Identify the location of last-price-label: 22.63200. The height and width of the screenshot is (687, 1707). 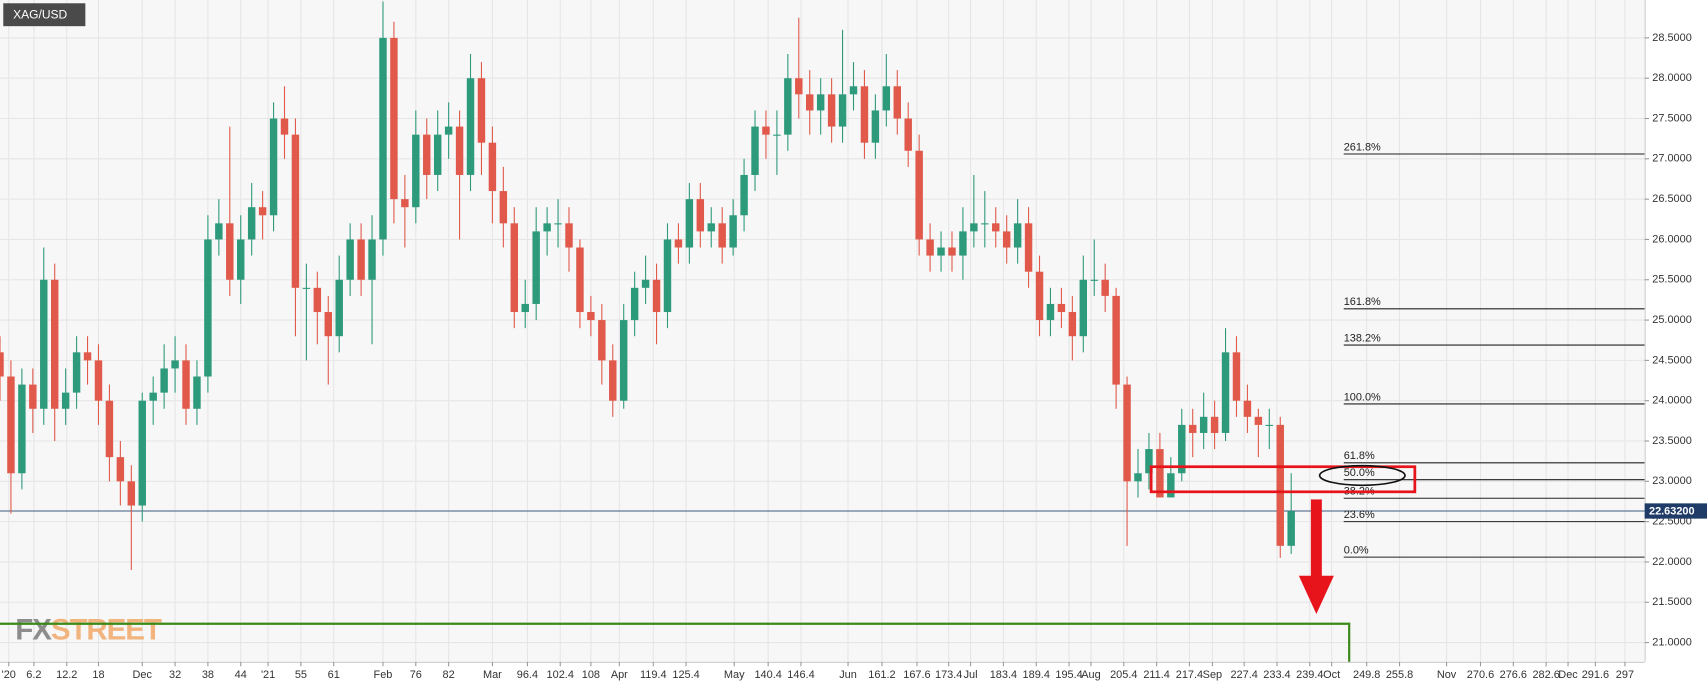
(1672, 511).